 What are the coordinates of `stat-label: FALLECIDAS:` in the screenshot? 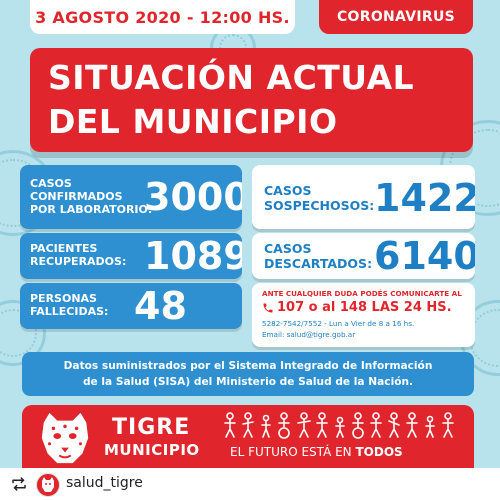 It's located at (69, 311).